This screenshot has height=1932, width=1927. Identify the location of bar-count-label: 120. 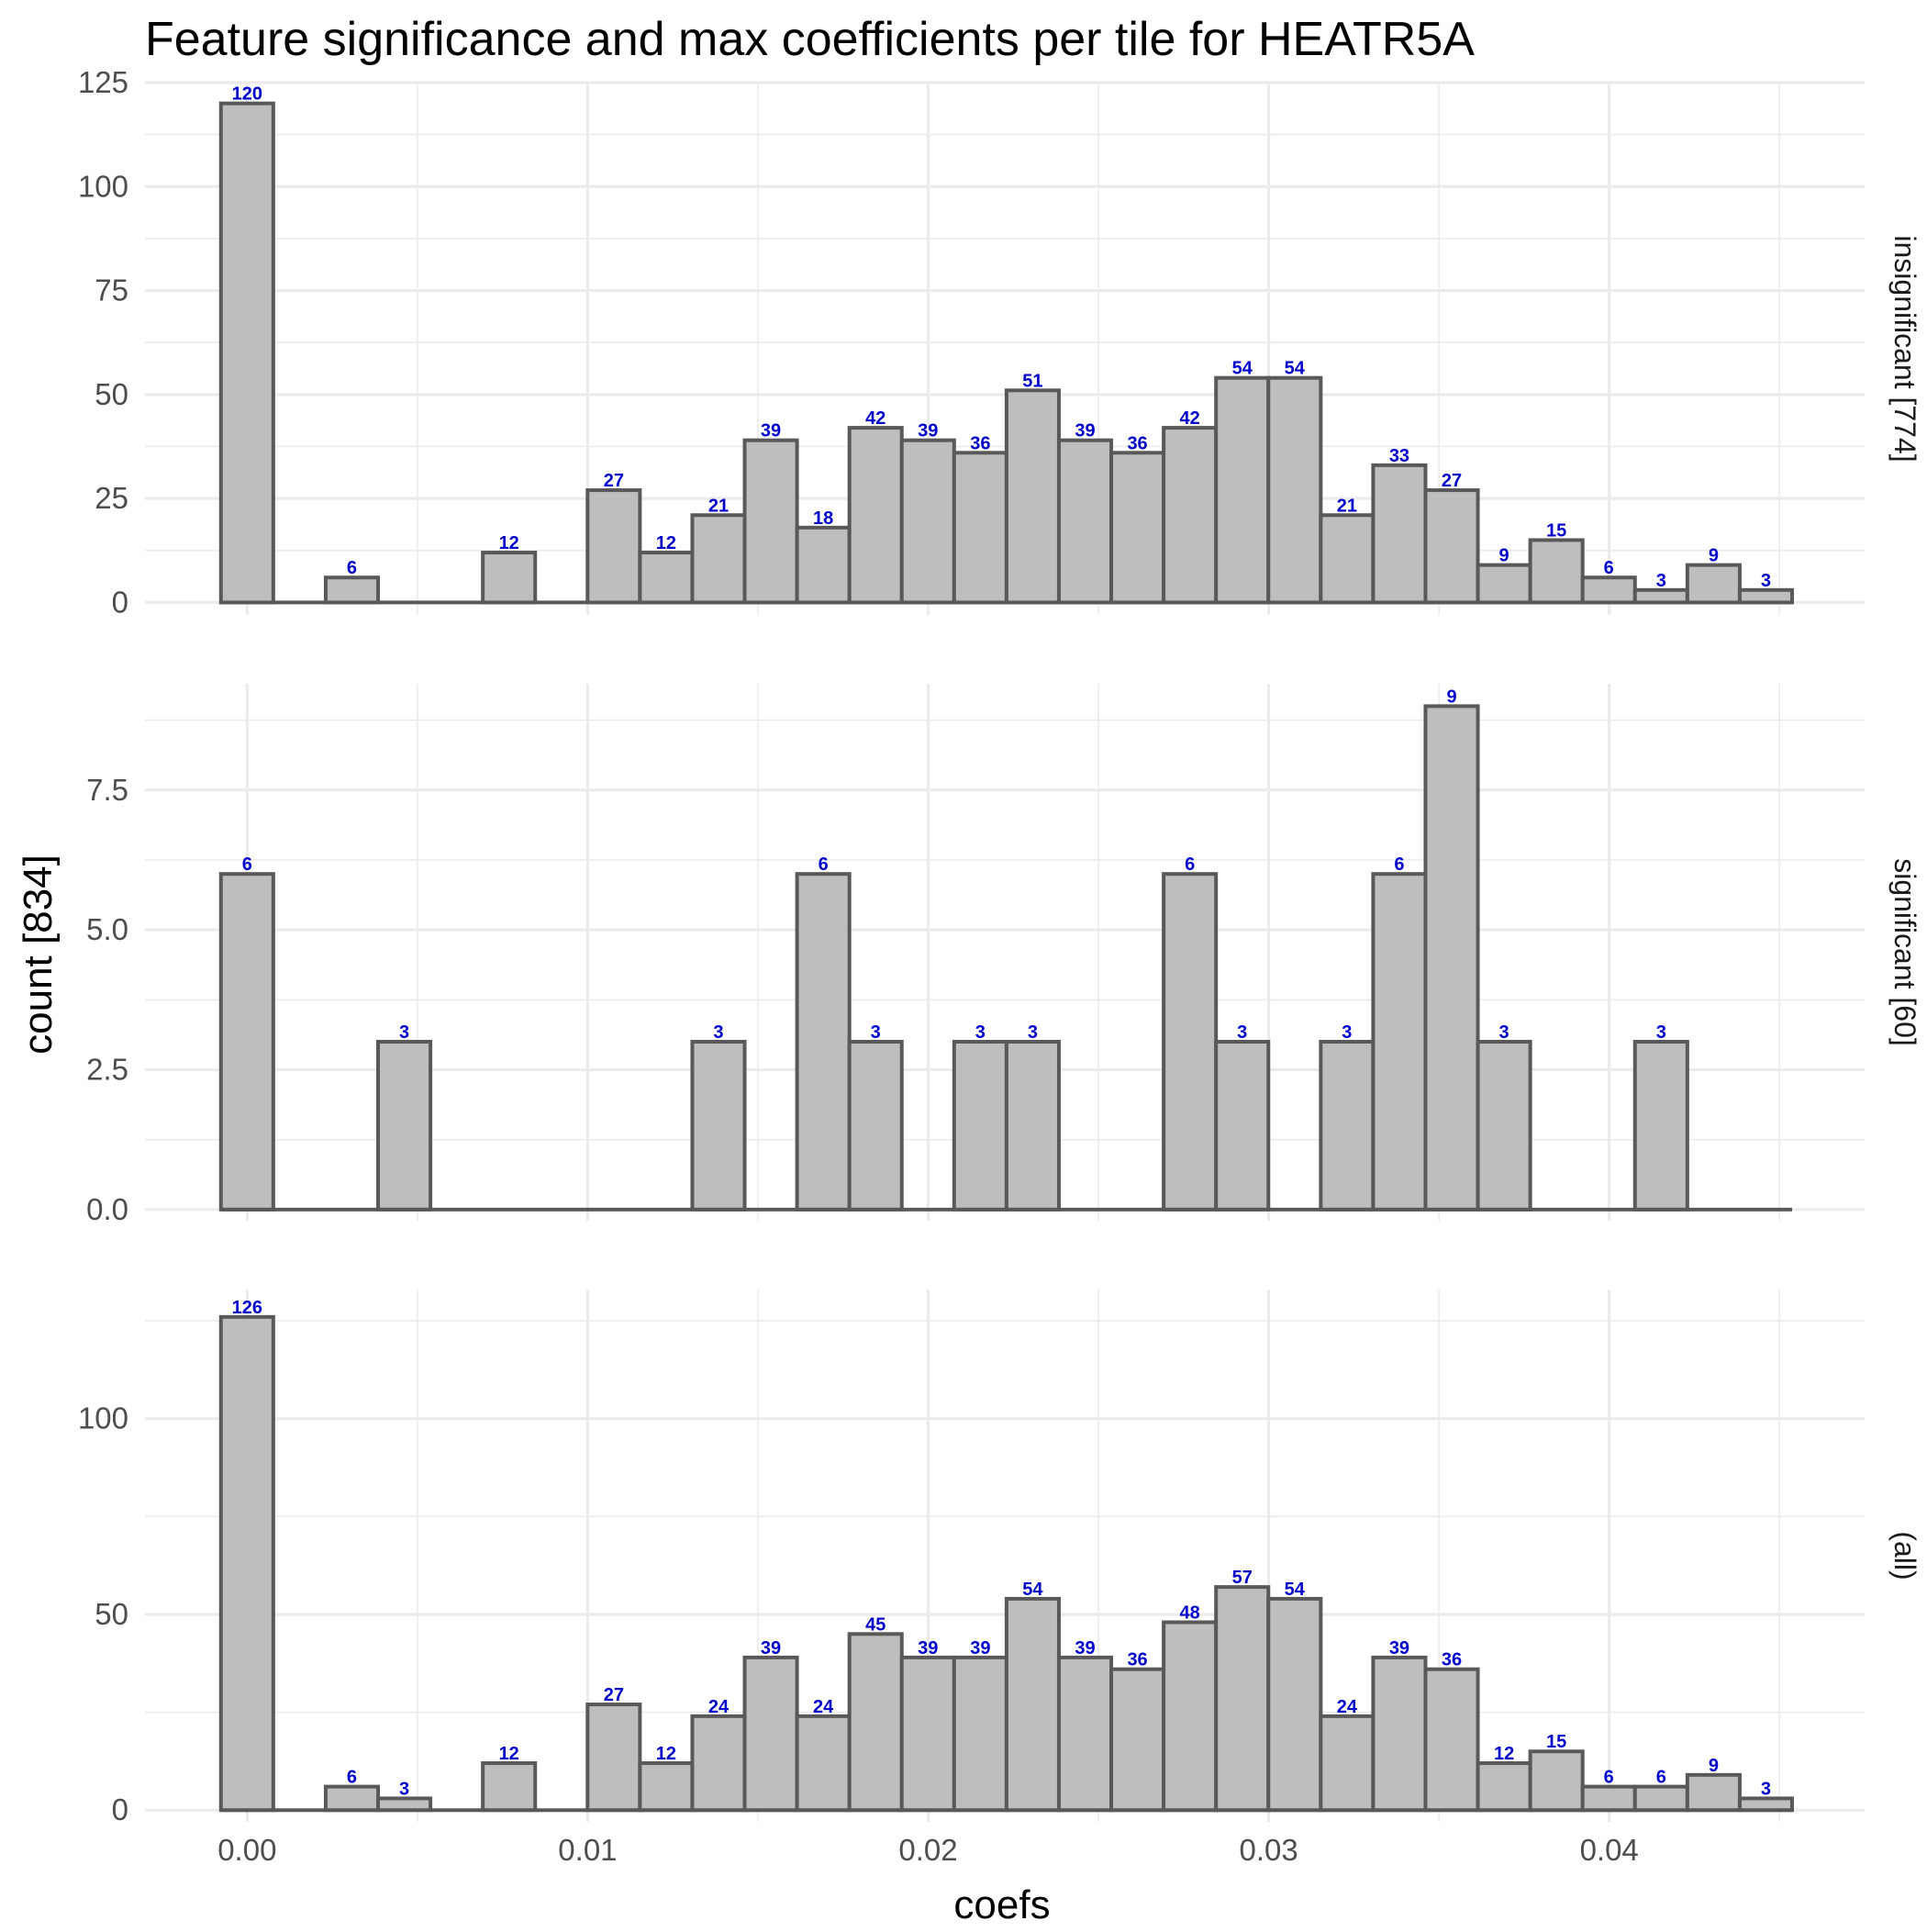
(247, 94).